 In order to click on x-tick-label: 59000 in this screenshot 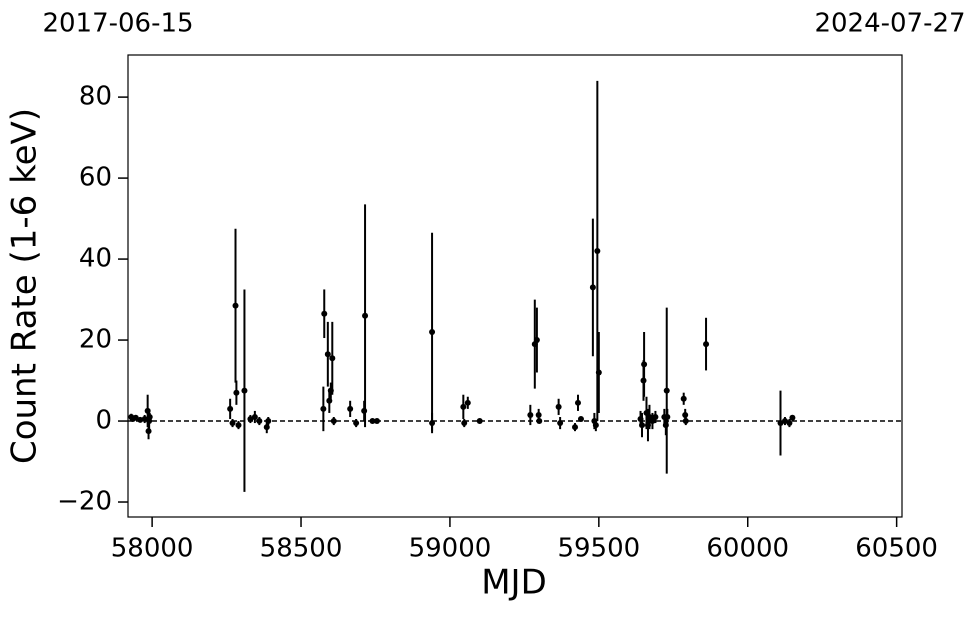, I will do `click(450, 549)`.